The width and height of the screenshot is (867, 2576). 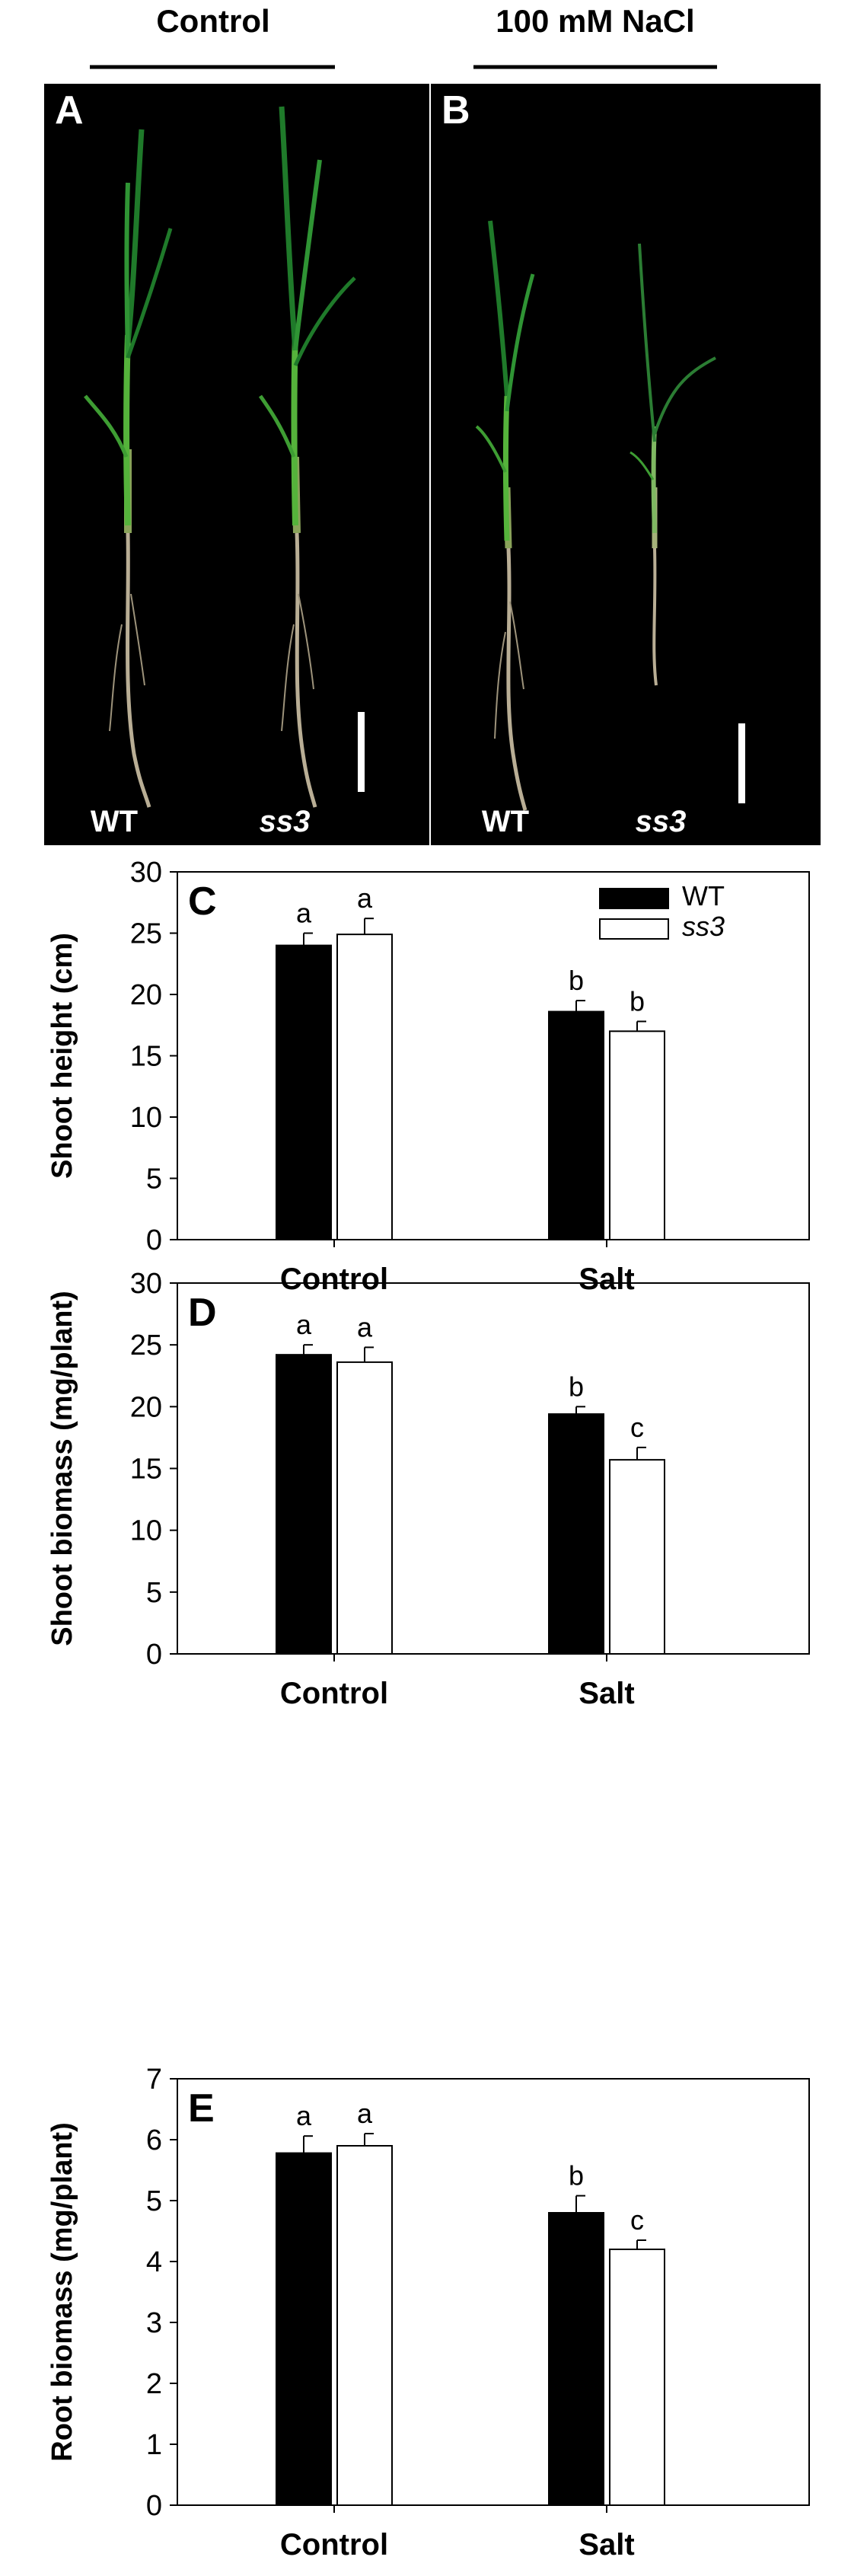 What do you see at coordinates (154, 1655) in the screenshot?
I see `chart-d-y-tick-label: 0` at bounding box center [154, 1655].